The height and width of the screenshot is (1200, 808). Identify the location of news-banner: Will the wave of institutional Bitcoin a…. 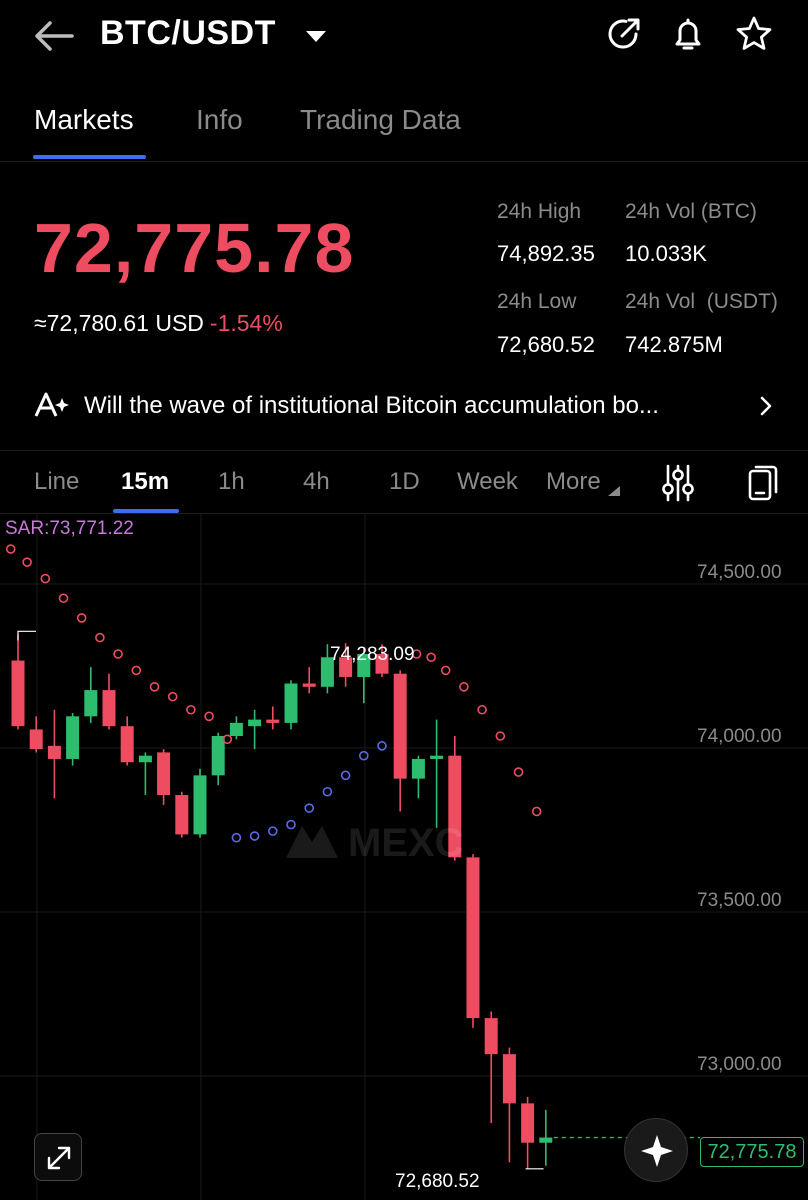
(404, 406).